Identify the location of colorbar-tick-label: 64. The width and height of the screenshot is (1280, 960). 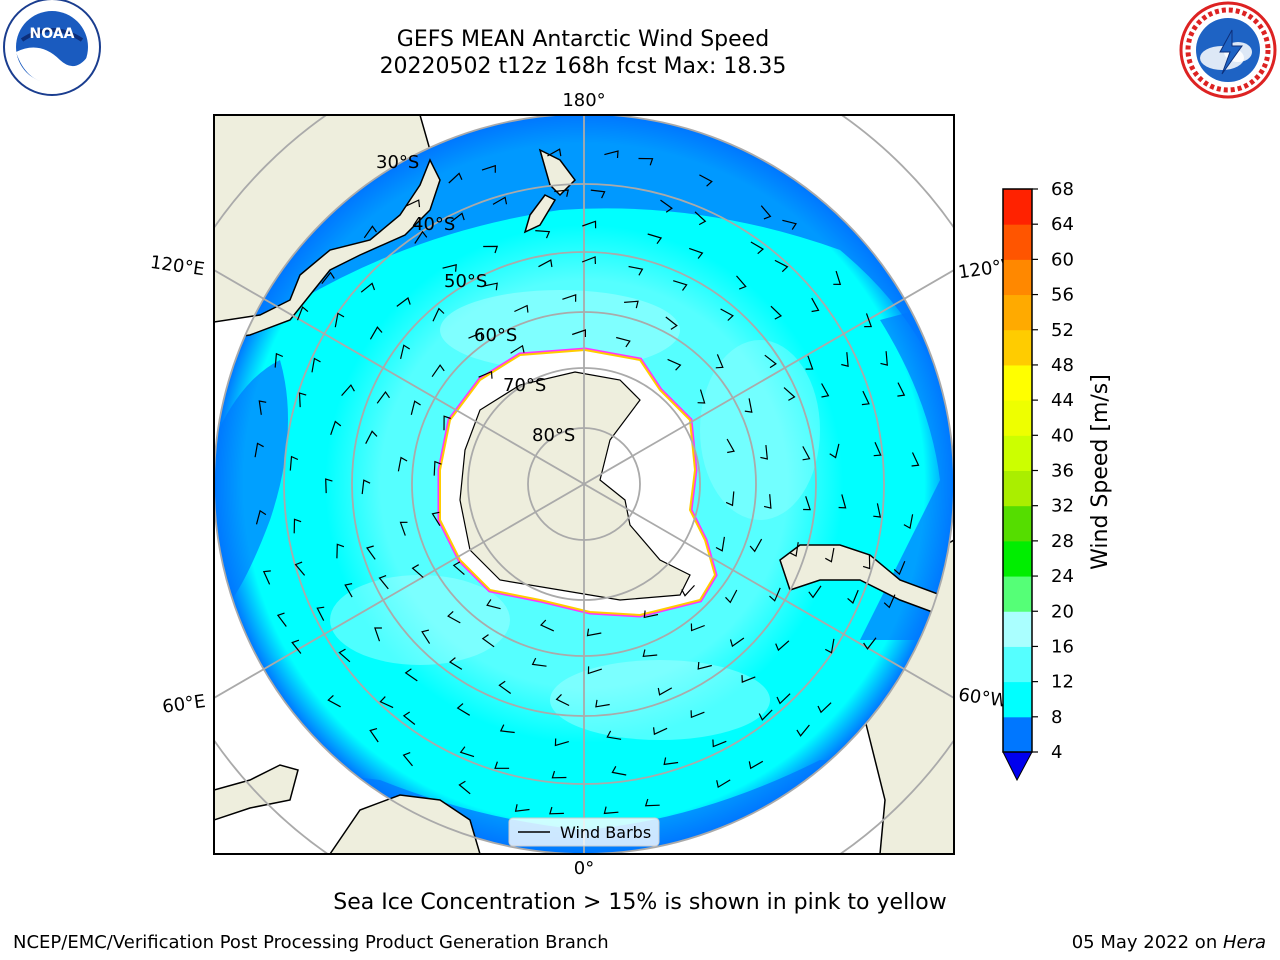
(1062, 224).